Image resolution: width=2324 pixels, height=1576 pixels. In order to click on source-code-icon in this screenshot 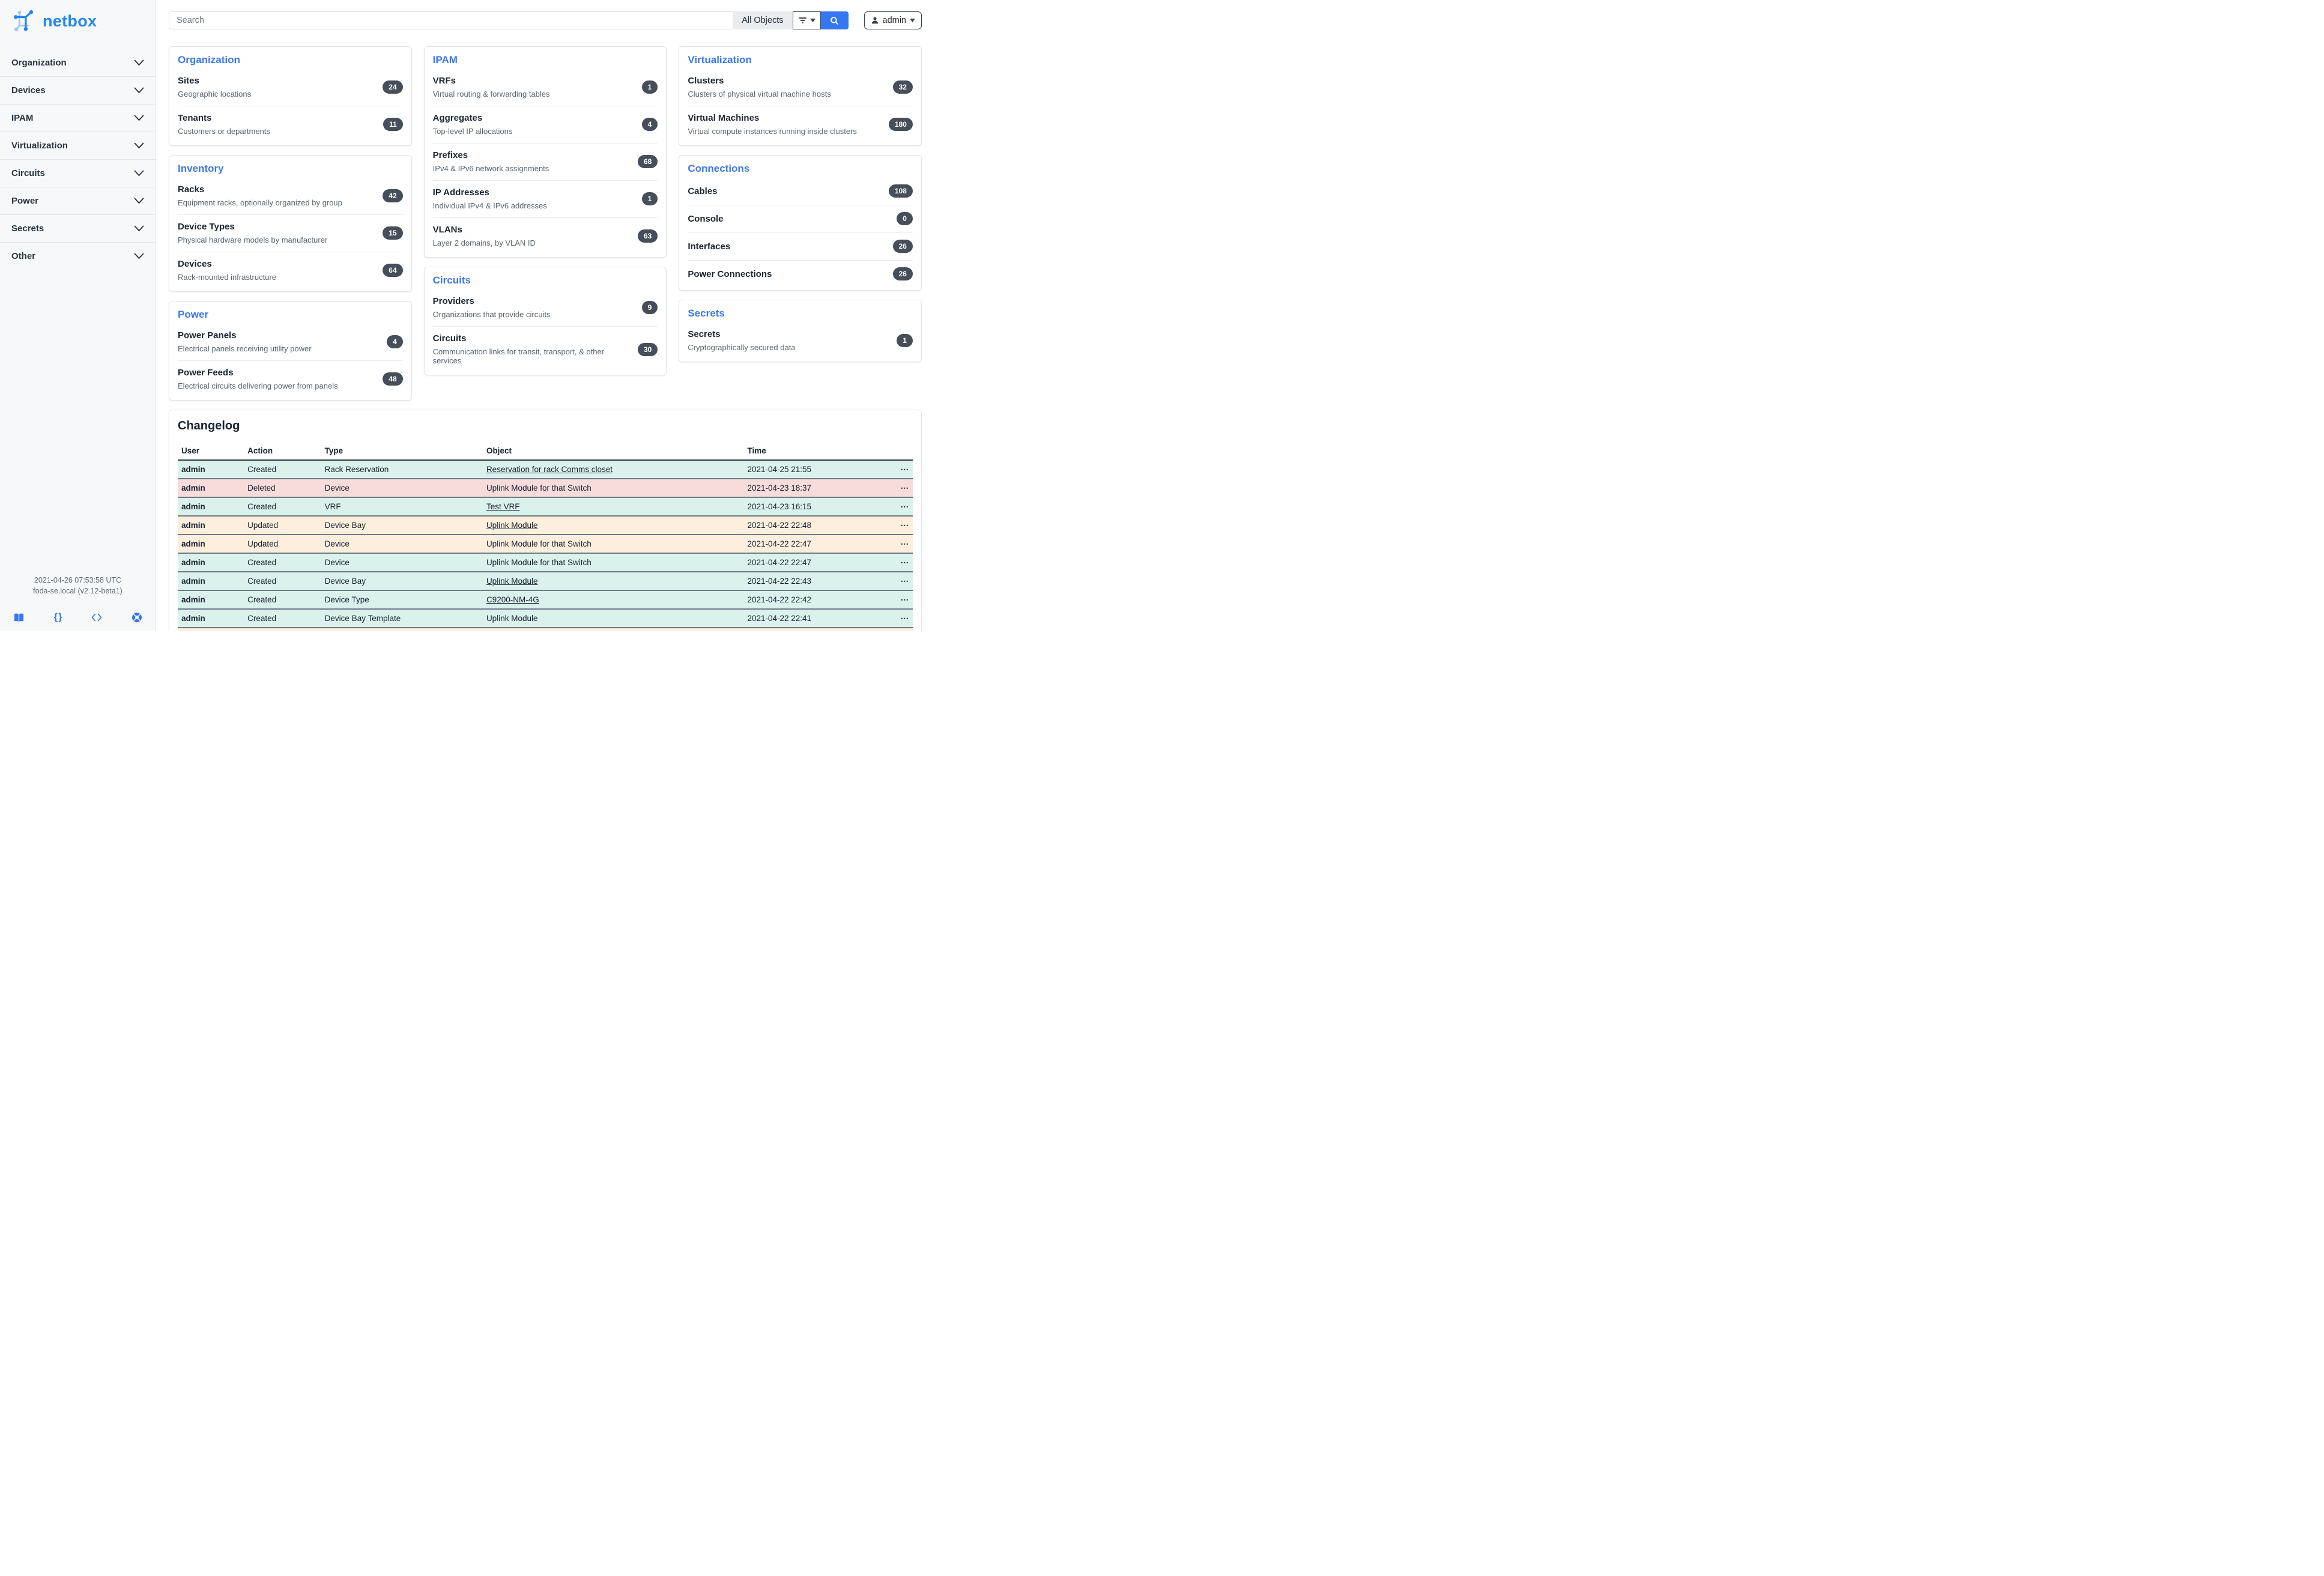, I will do `click(96, 617)`.